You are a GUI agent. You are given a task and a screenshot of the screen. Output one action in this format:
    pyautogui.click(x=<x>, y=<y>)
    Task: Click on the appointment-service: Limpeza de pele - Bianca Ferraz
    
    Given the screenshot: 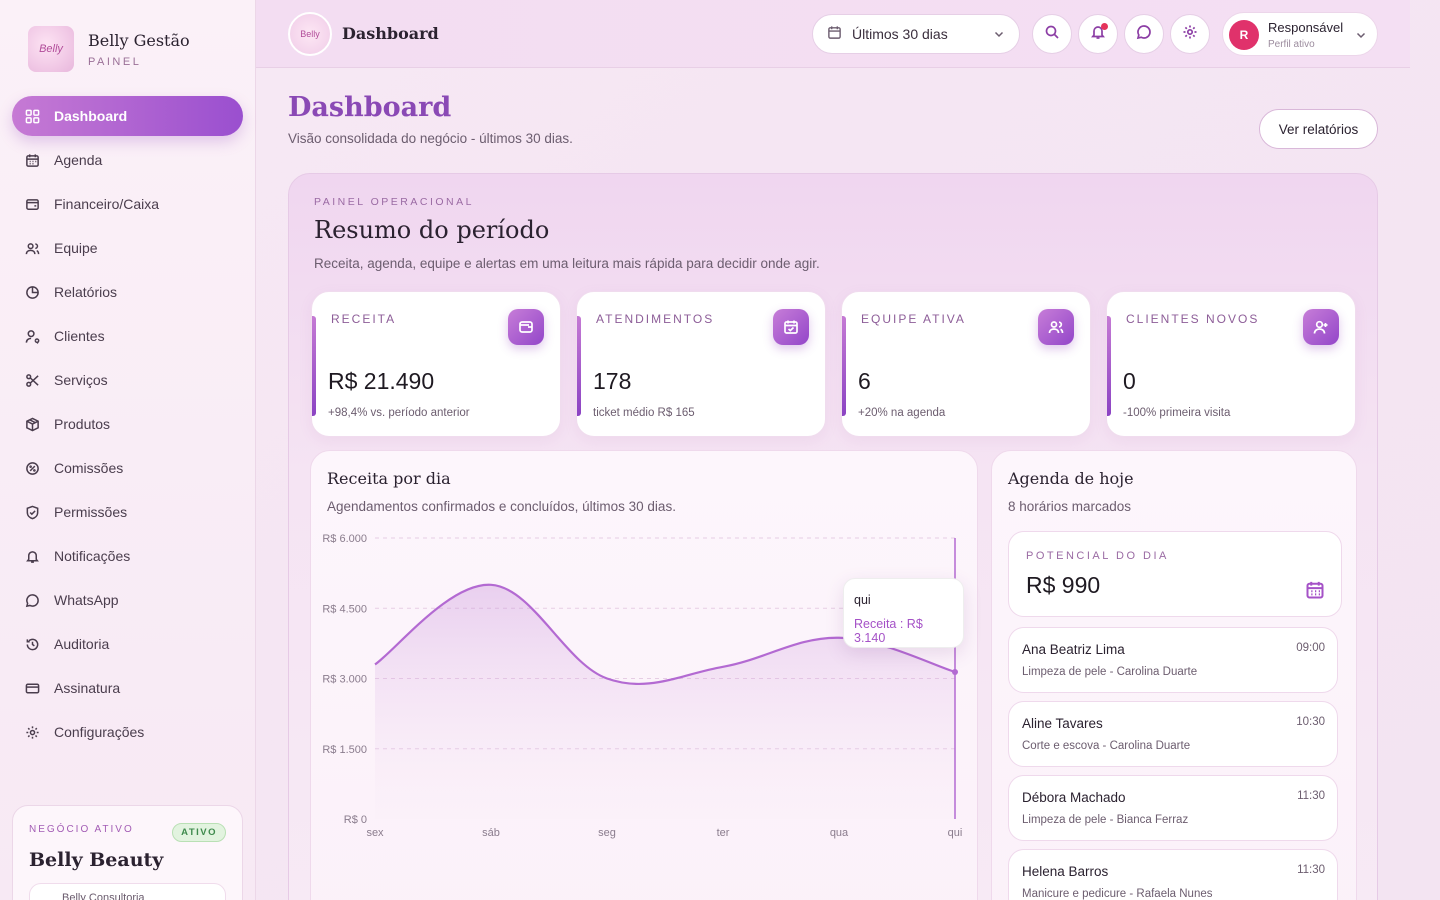 What is the action you would take?
    pyautogui.click(x=1105, y=820)
    